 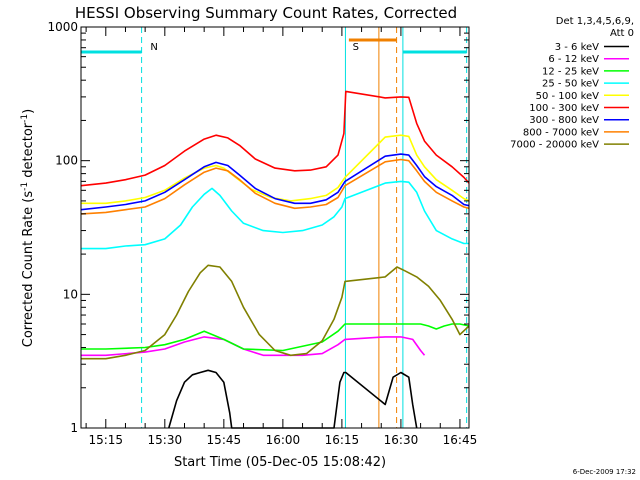 I want to click on x-tick-label: 16:30, so click(x=401, y=440).